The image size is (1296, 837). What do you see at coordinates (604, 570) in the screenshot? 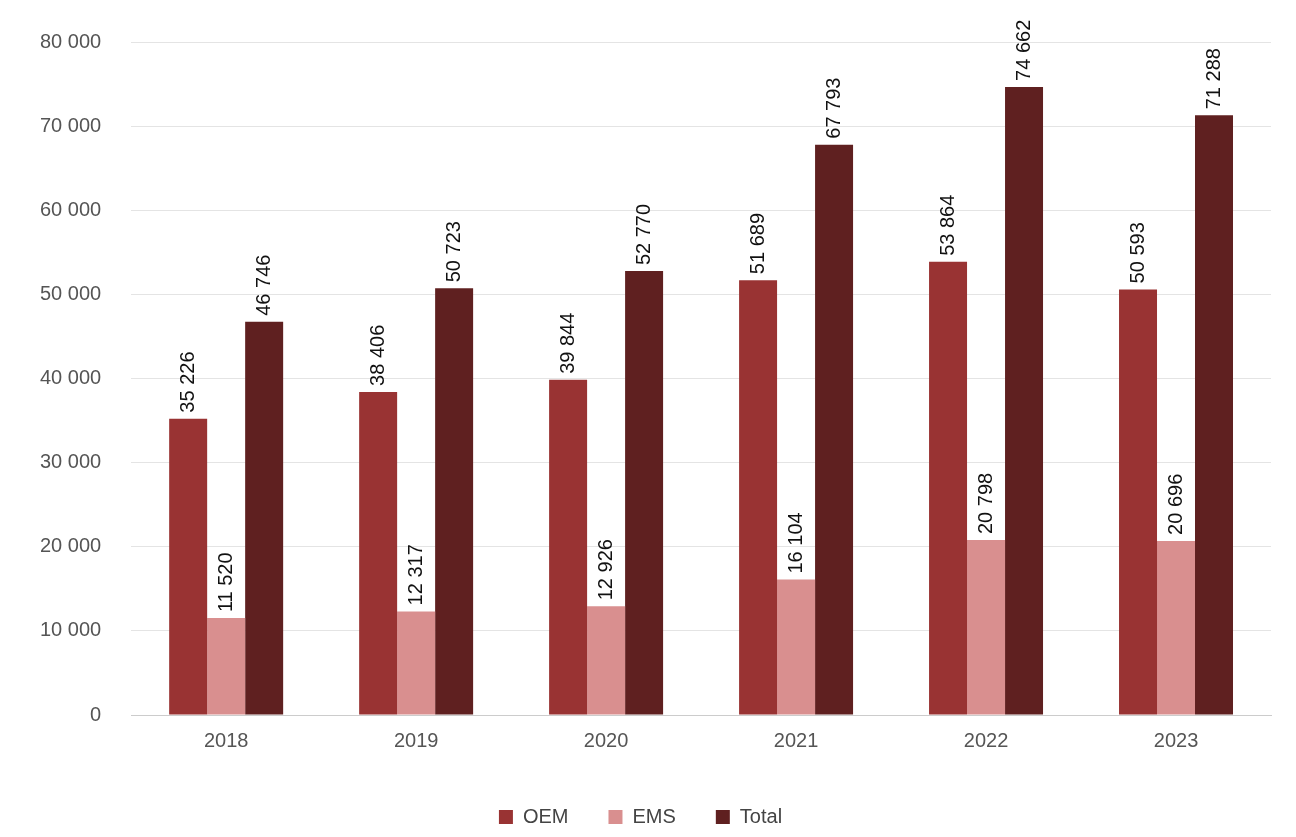
I see `data-label: 12 926` at bounding box center [604, 570].